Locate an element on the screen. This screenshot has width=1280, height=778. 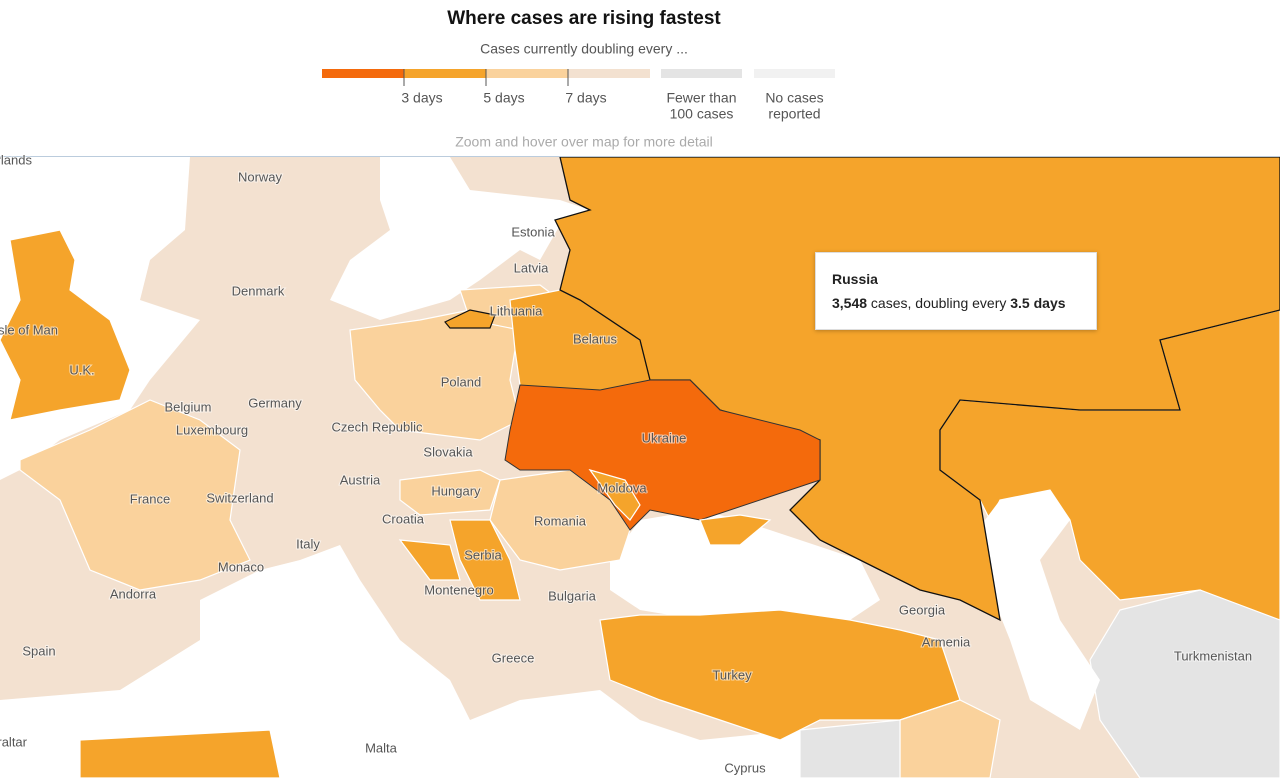
tooltip-doubling: 3.5 is located at coordinates (1020, 303).